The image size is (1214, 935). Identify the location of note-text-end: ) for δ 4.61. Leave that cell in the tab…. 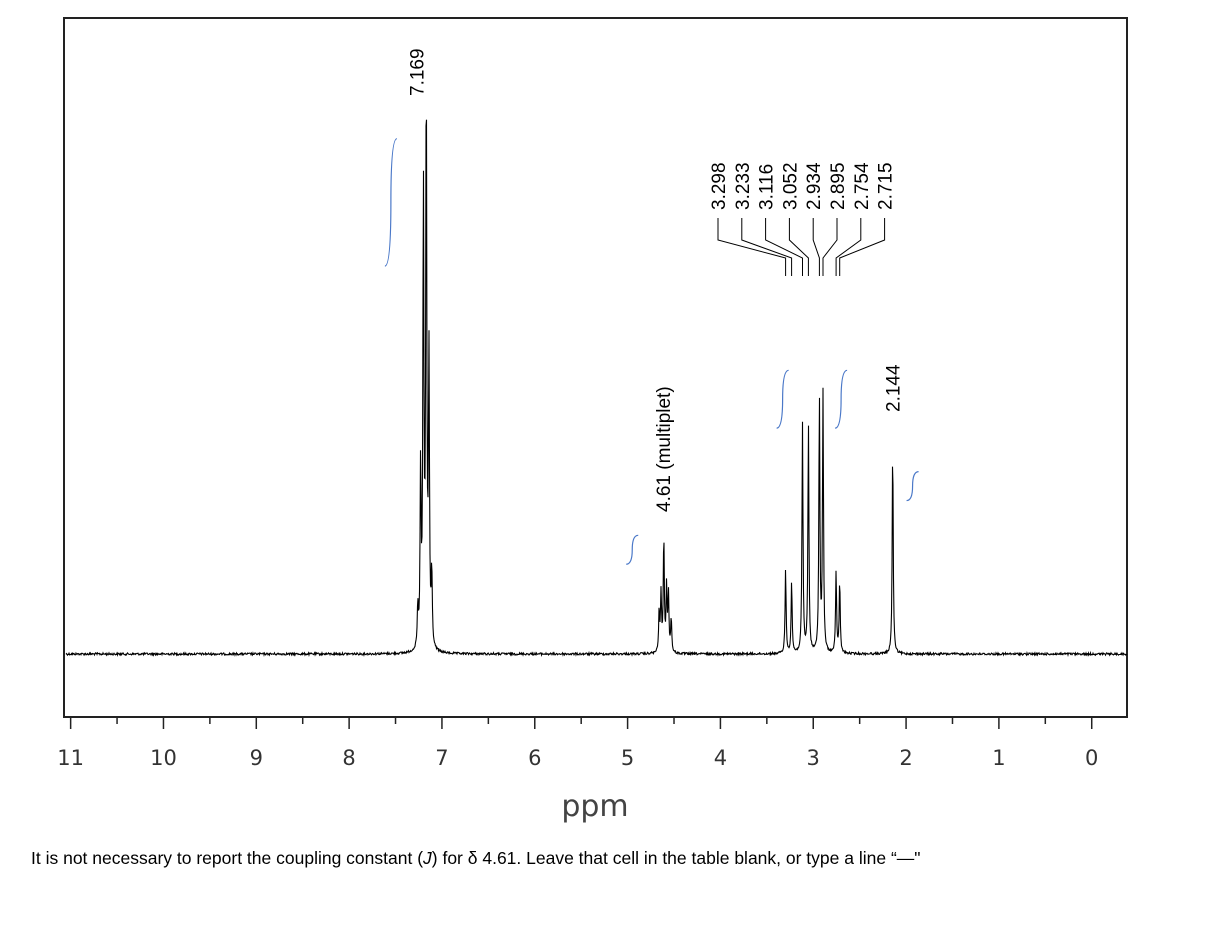
(676, 858).